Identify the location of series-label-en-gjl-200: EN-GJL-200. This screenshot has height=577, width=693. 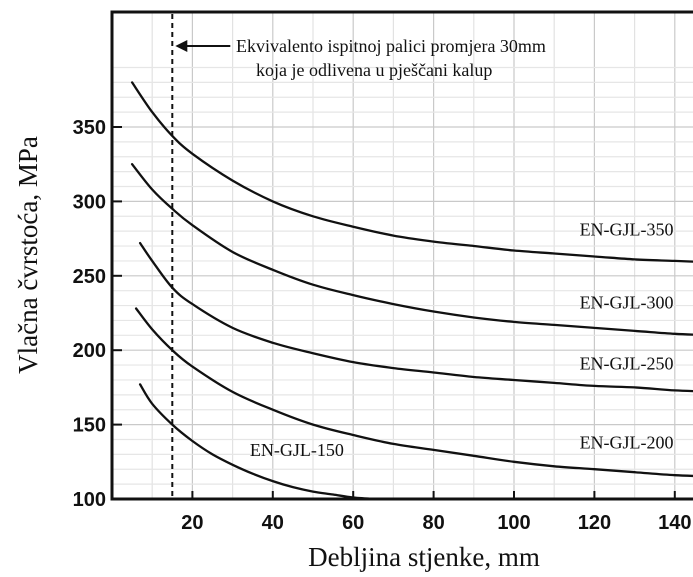
(627, 442).